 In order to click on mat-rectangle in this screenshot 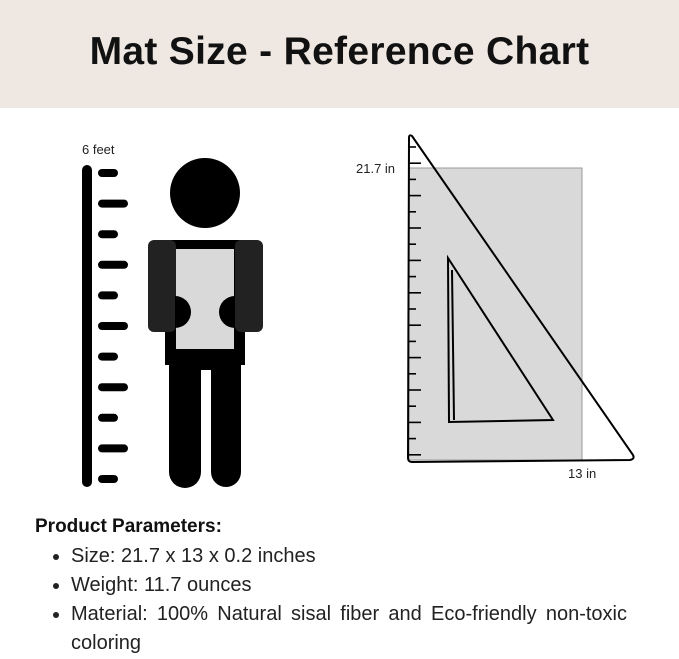, I will do `click(495, 314)`.